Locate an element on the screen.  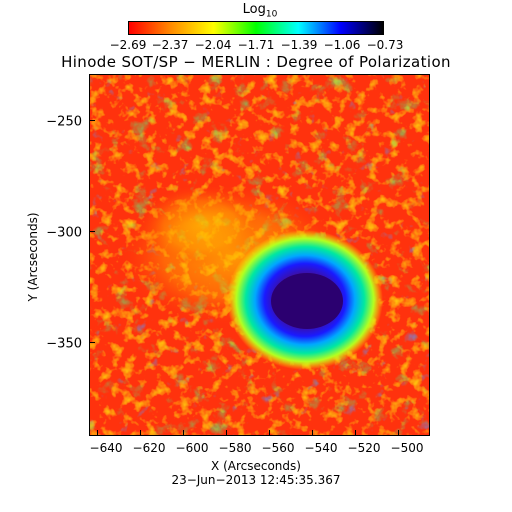
x-tick: −500 is located at coordinates (407, 448).